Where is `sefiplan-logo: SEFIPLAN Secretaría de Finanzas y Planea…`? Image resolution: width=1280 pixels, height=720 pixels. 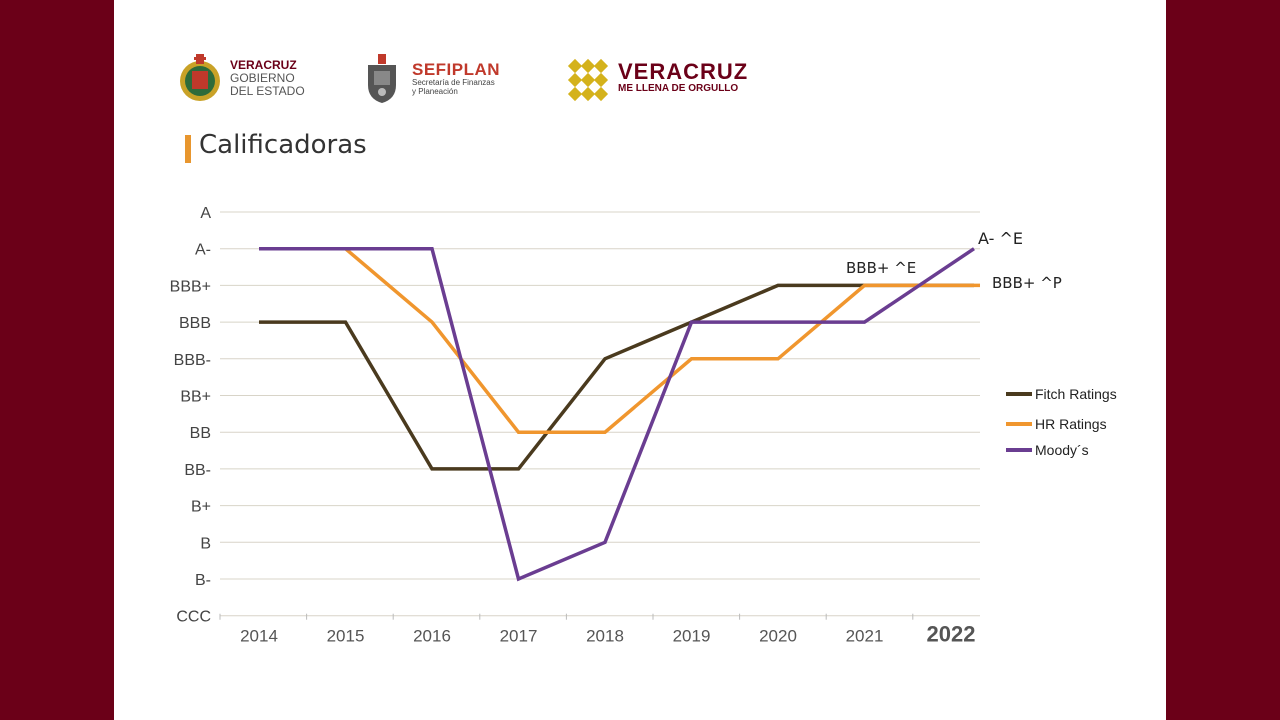
sefiplan-logo: SEFIPLAN Secretaría de Finanzas y Planea… is located at coordinates (430, 78).